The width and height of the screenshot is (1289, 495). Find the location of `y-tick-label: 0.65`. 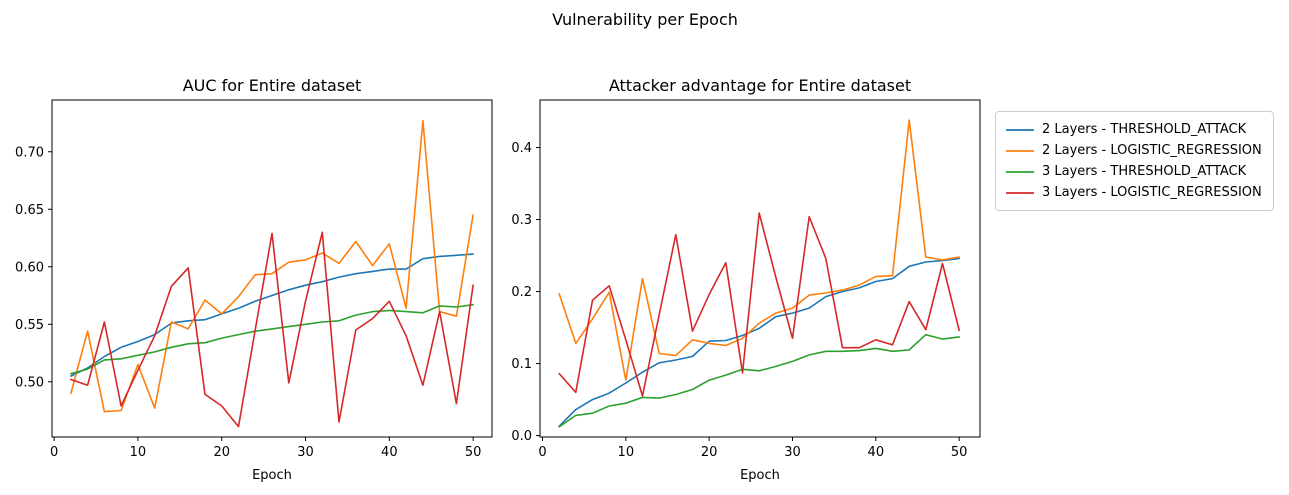

y-tick-label: 0.65 is located at coordinates (29, 210).